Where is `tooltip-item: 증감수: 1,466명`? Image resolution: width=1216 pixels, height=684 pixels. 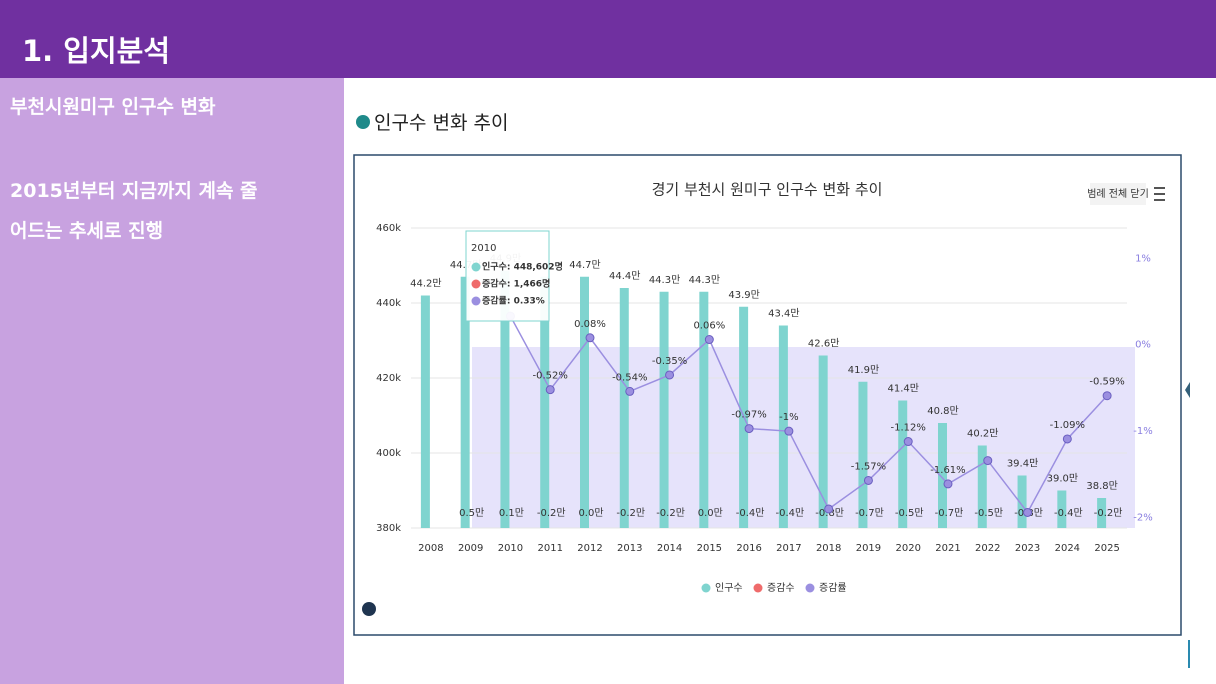
tooltip-item: 증감수: 1,466명 is located at coordinates (516, 284).